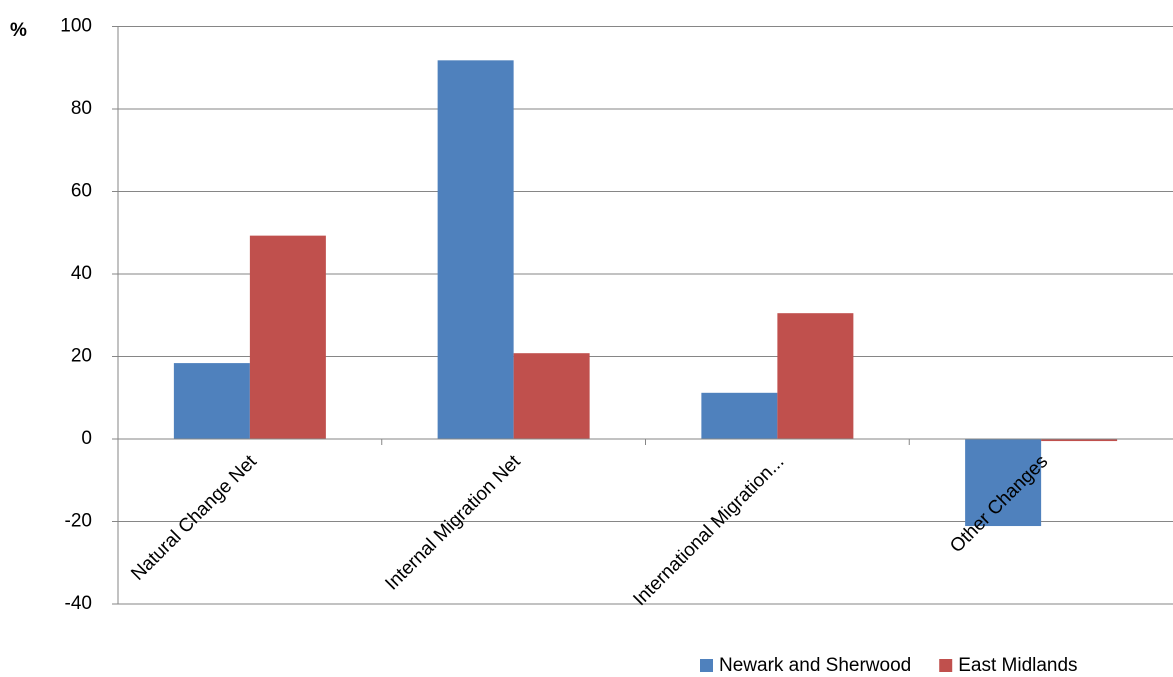  What do you see at coordinates (453, 523) in the screenshot?
I see `x-tick-label: Internal Migration Net` at bounding box center [453, 523].